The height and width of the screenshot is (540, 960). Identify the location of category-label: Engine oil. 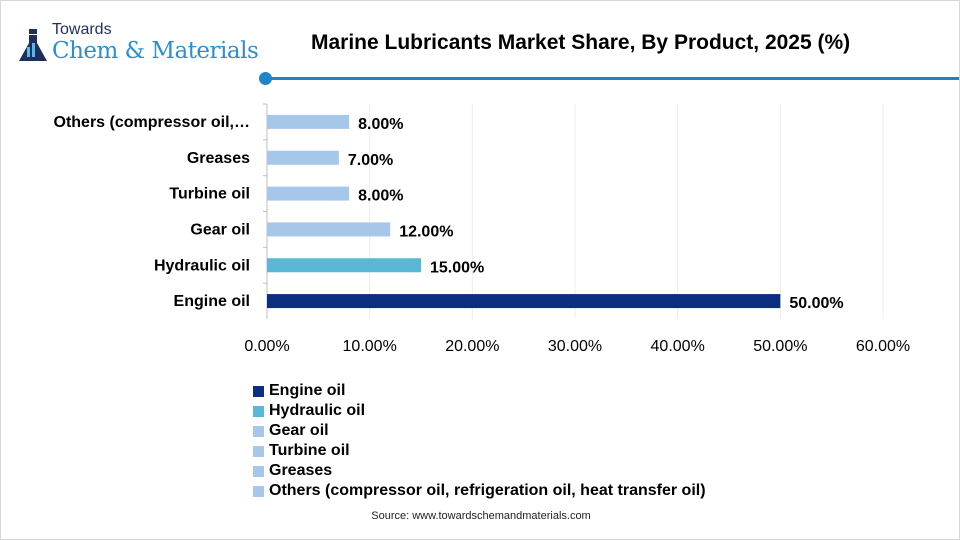
(212, 301).